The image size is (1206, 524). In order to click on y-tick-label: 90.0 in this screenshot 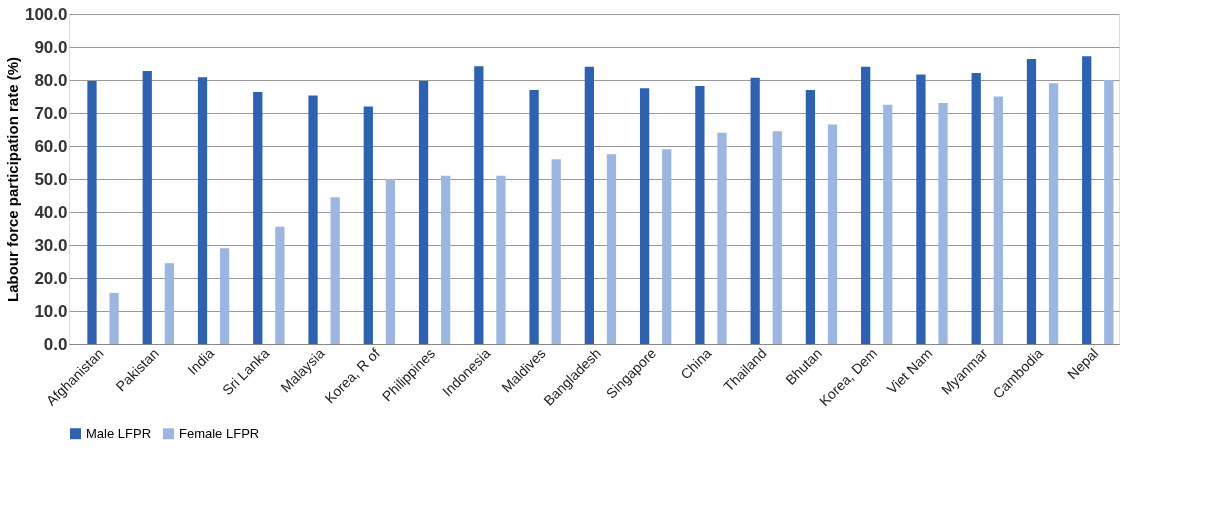, I will do `click(51, 47)`.